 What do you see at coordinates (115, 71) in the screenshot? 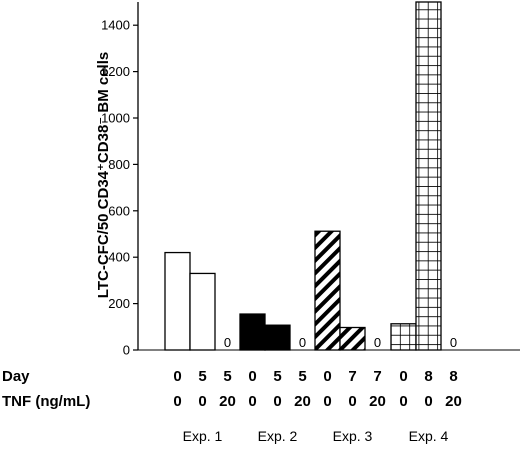
I see `y-tick-label: 1200` at bounding box center [115, 71].